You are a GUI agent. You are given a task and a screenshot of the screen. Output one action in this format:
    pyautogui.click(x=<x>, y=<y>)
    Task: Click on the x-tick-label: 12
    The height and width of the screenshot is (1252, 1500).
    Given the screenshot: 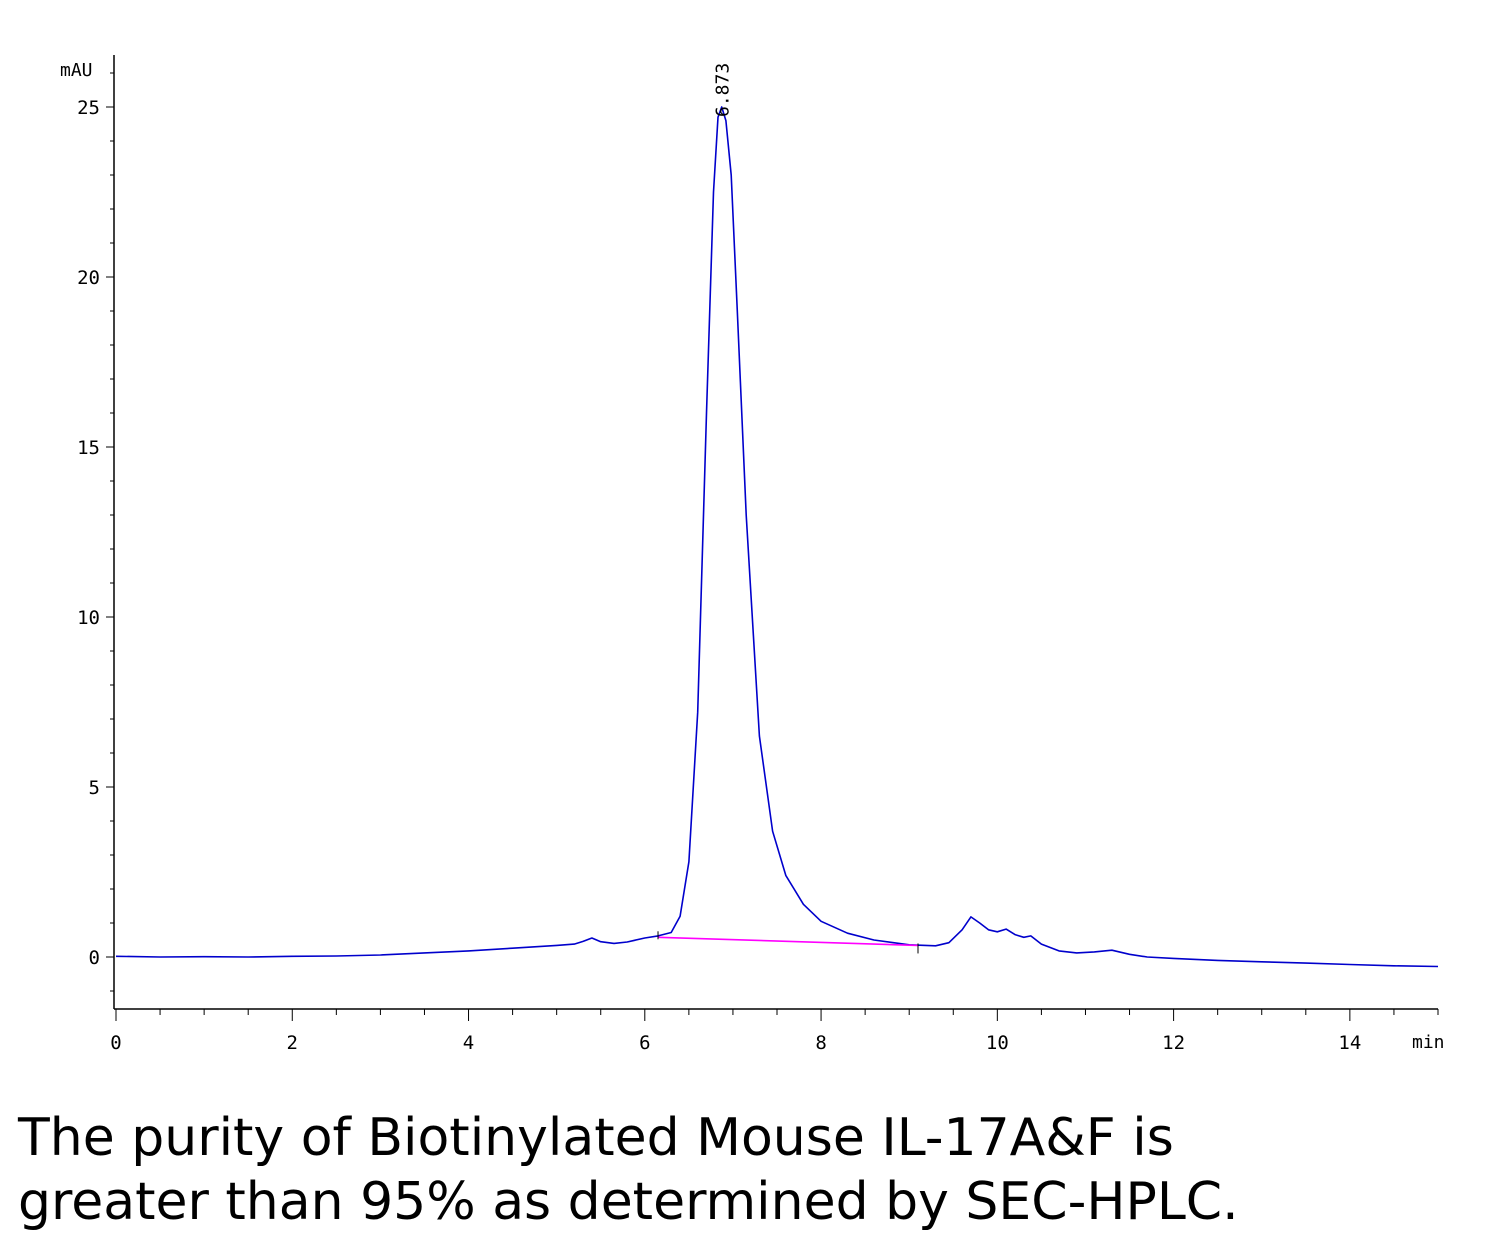 What is the action you would take?
    pyautogui.click(x=1173, y=1043)
    